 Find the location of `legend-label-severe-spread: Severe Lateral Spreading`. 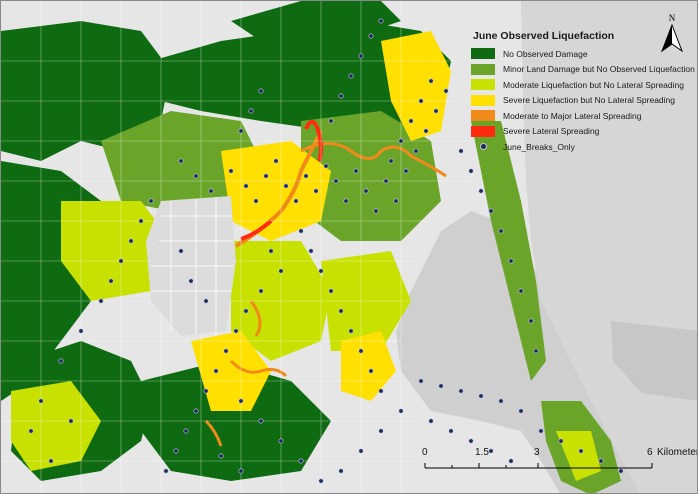

legend-label-severe-spread: Severe Lateral Spreading is located at coordinates (551, 131).